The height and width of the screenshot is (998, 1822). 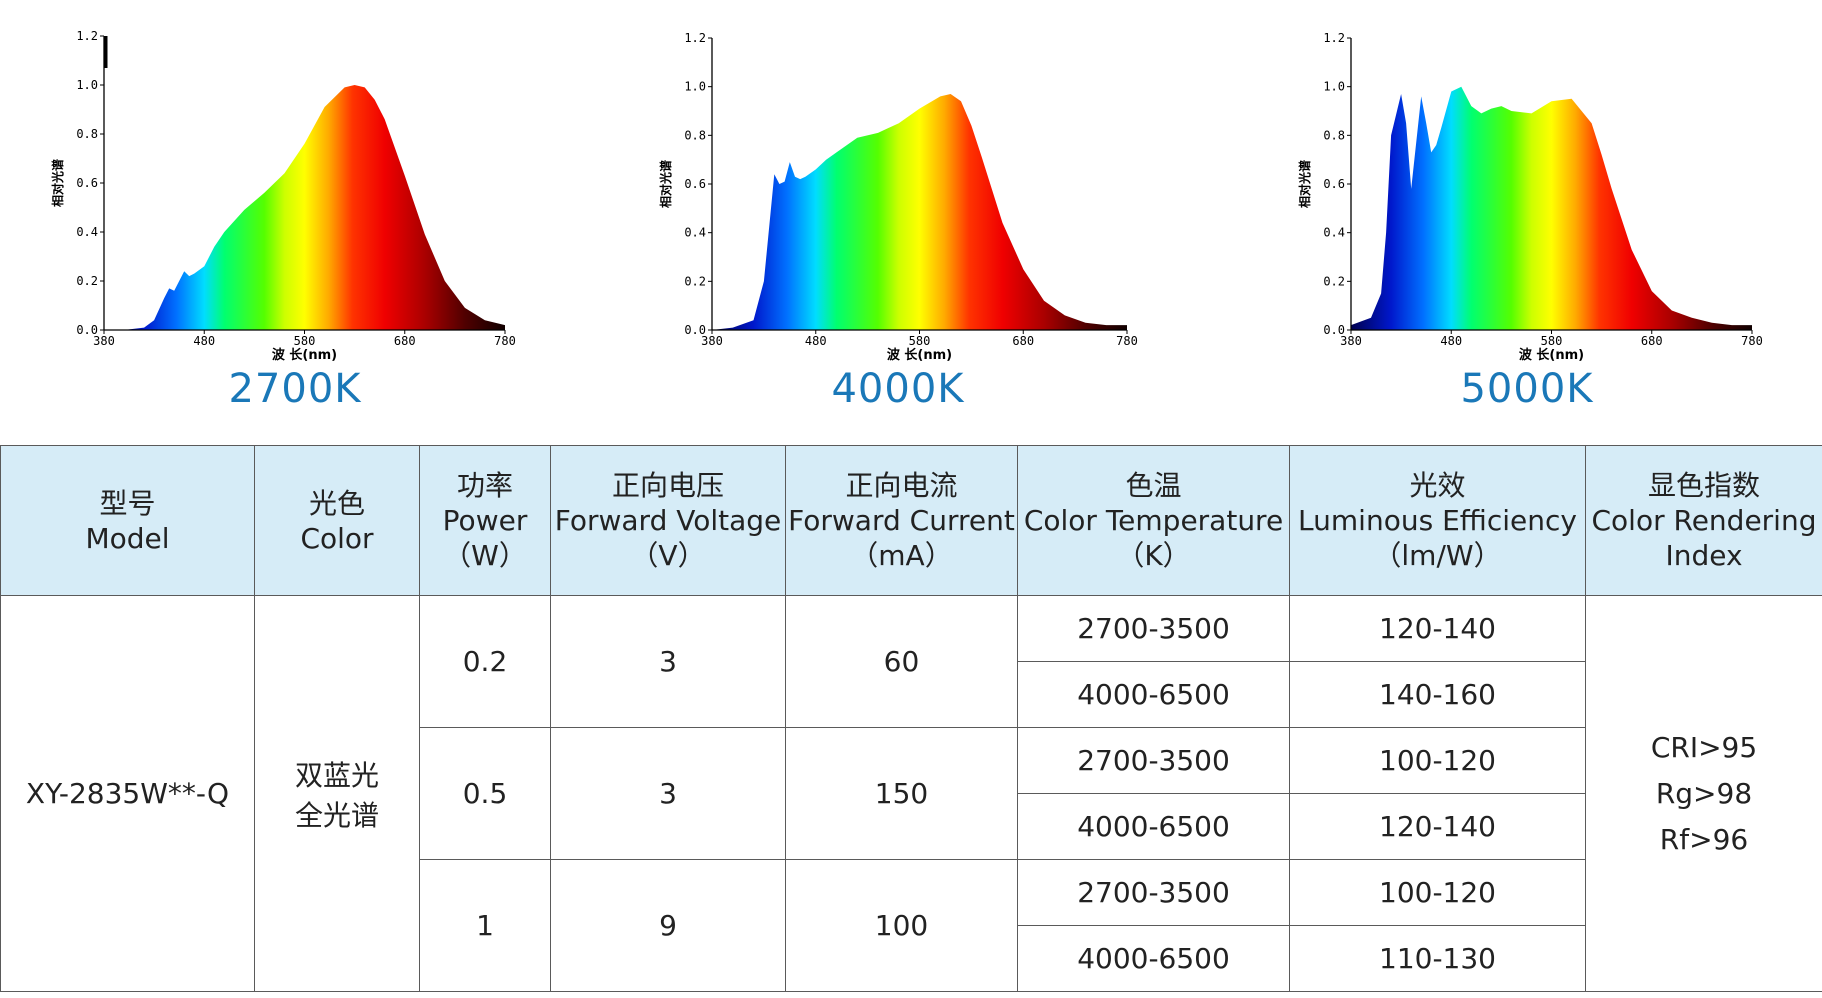 I want to click on cell-power: 0.5, so click(x=485, y=793).